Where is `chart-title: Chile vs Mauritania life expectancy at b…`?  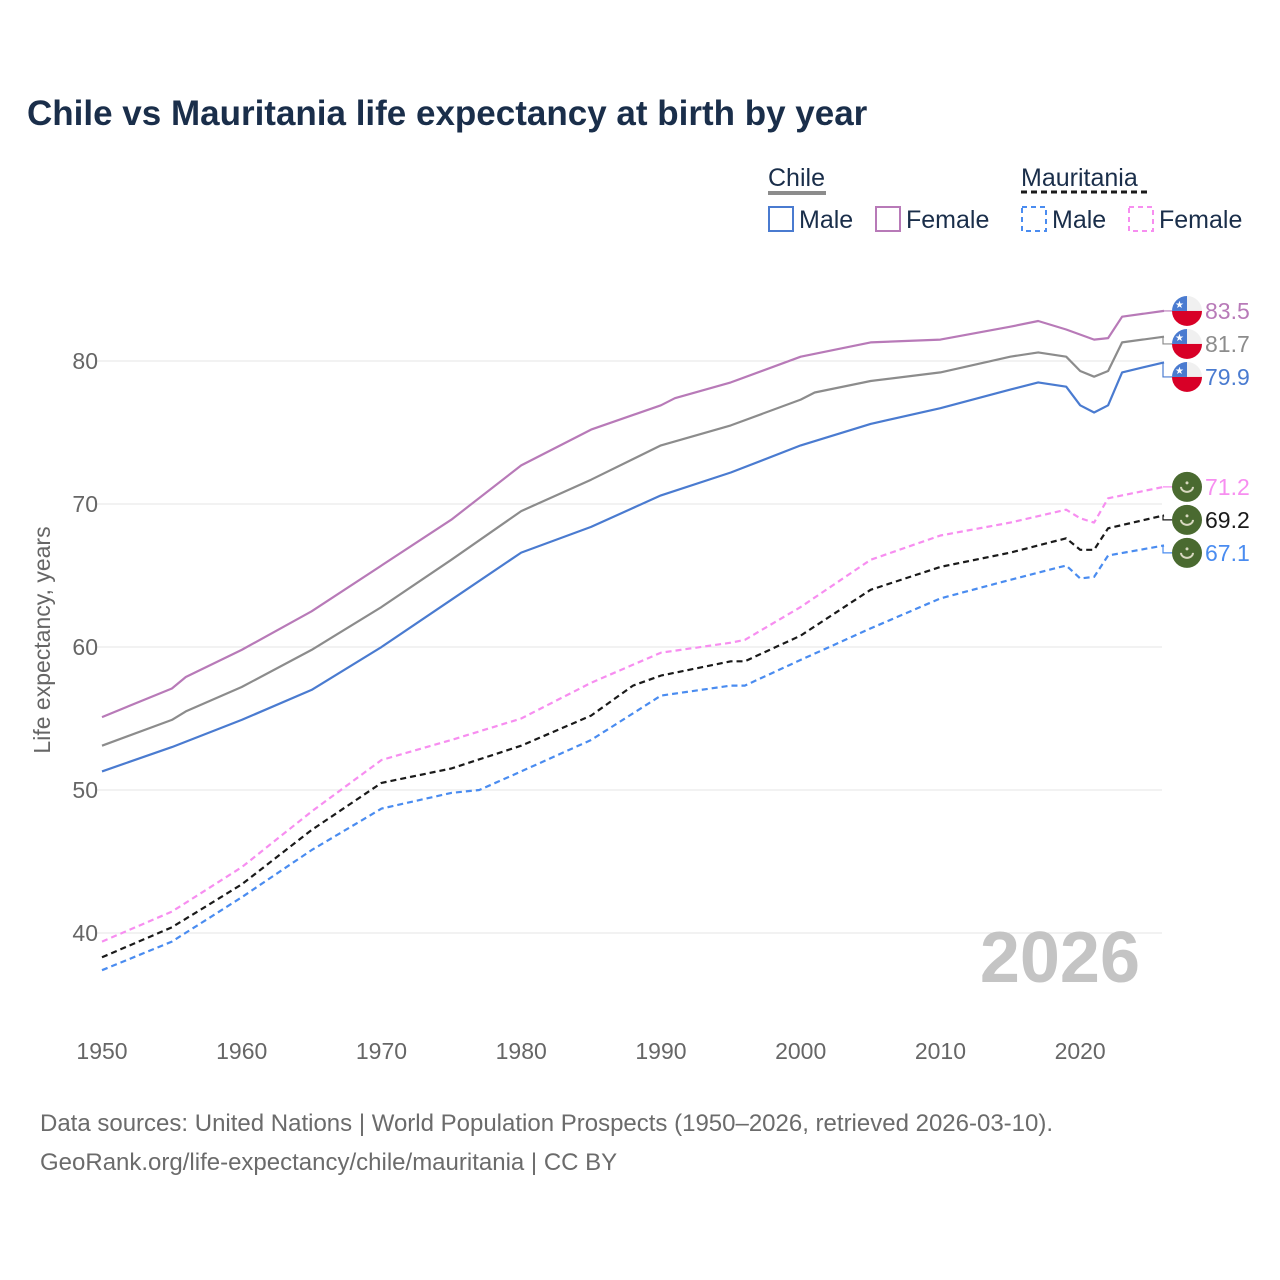 chart-title: Chile vs Mauritania life expectancy at b… is located at coordinates (447, 113).